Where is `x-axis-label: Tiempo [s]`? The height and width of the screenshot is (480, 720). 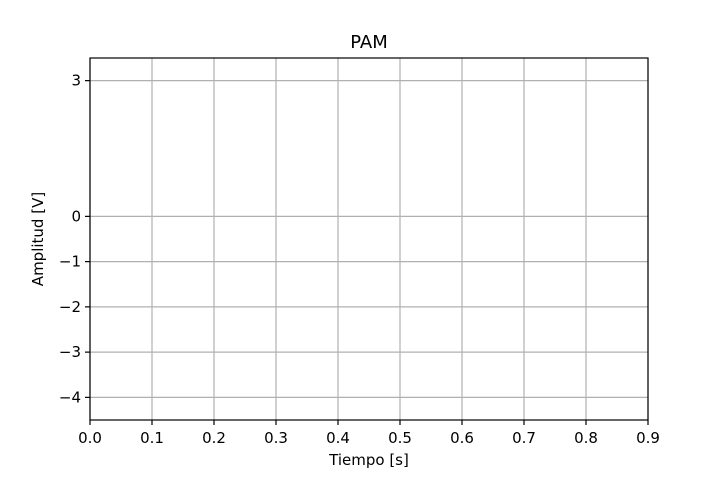 x-axis-label: Tiempo [s] is located at coordinates (368, 460).